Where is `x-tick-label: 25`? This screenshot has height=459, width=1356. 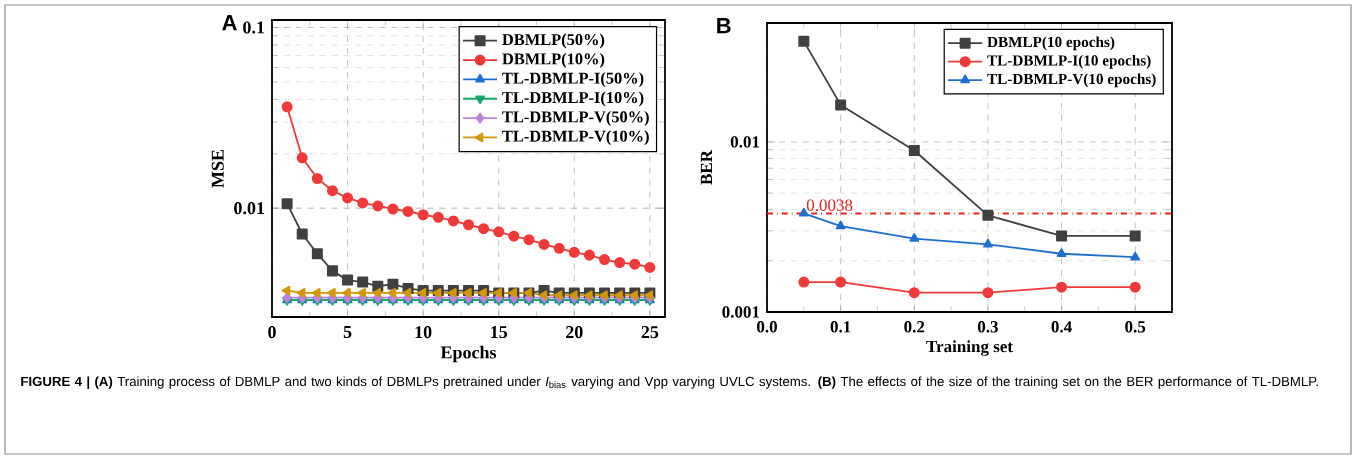
x-tick-label: 25 is located at coordinates (650, 332).